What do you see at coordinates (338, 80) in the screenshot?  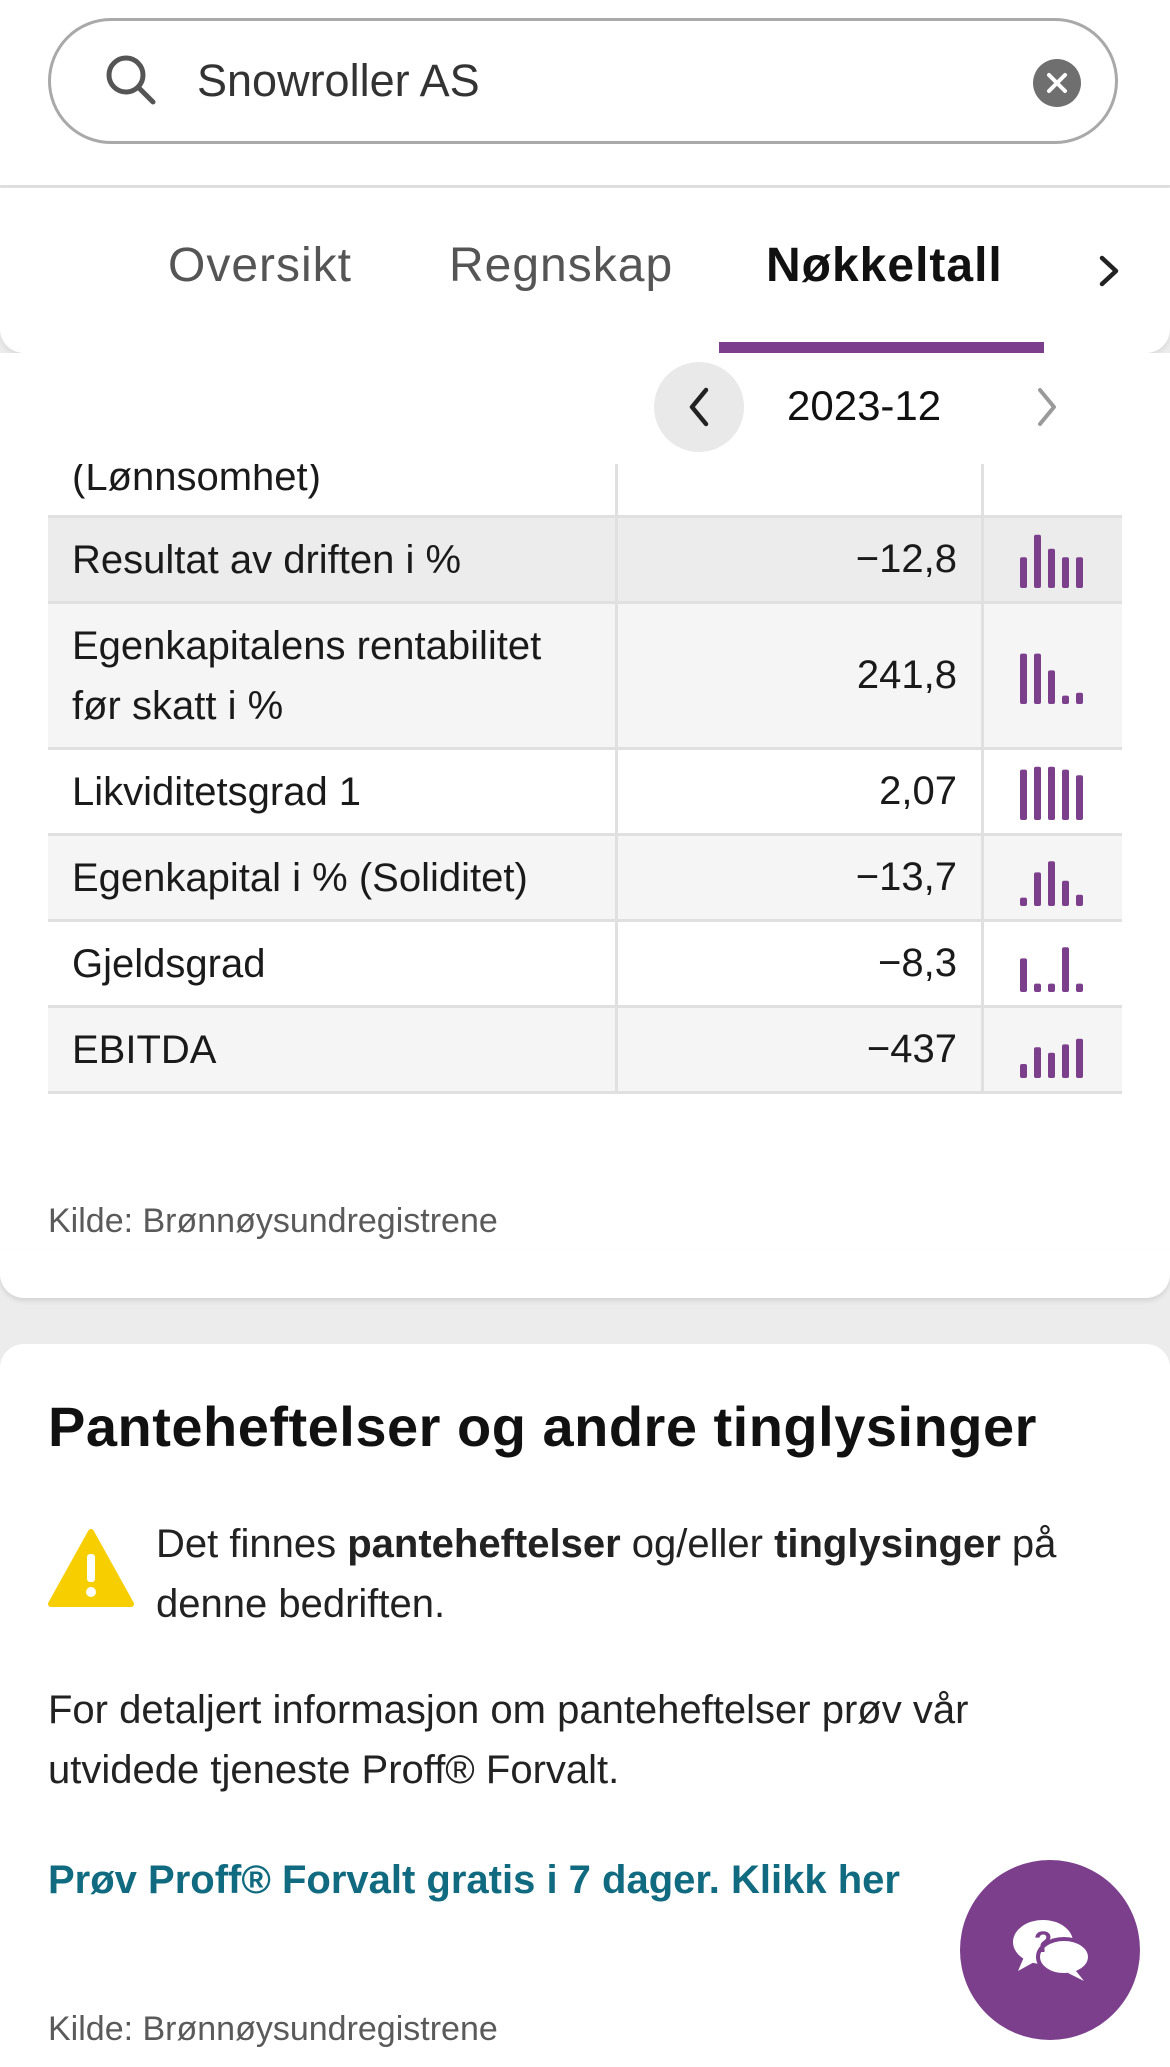 I see `search-input: Snowroller AS` at bounding box center [338, 80].